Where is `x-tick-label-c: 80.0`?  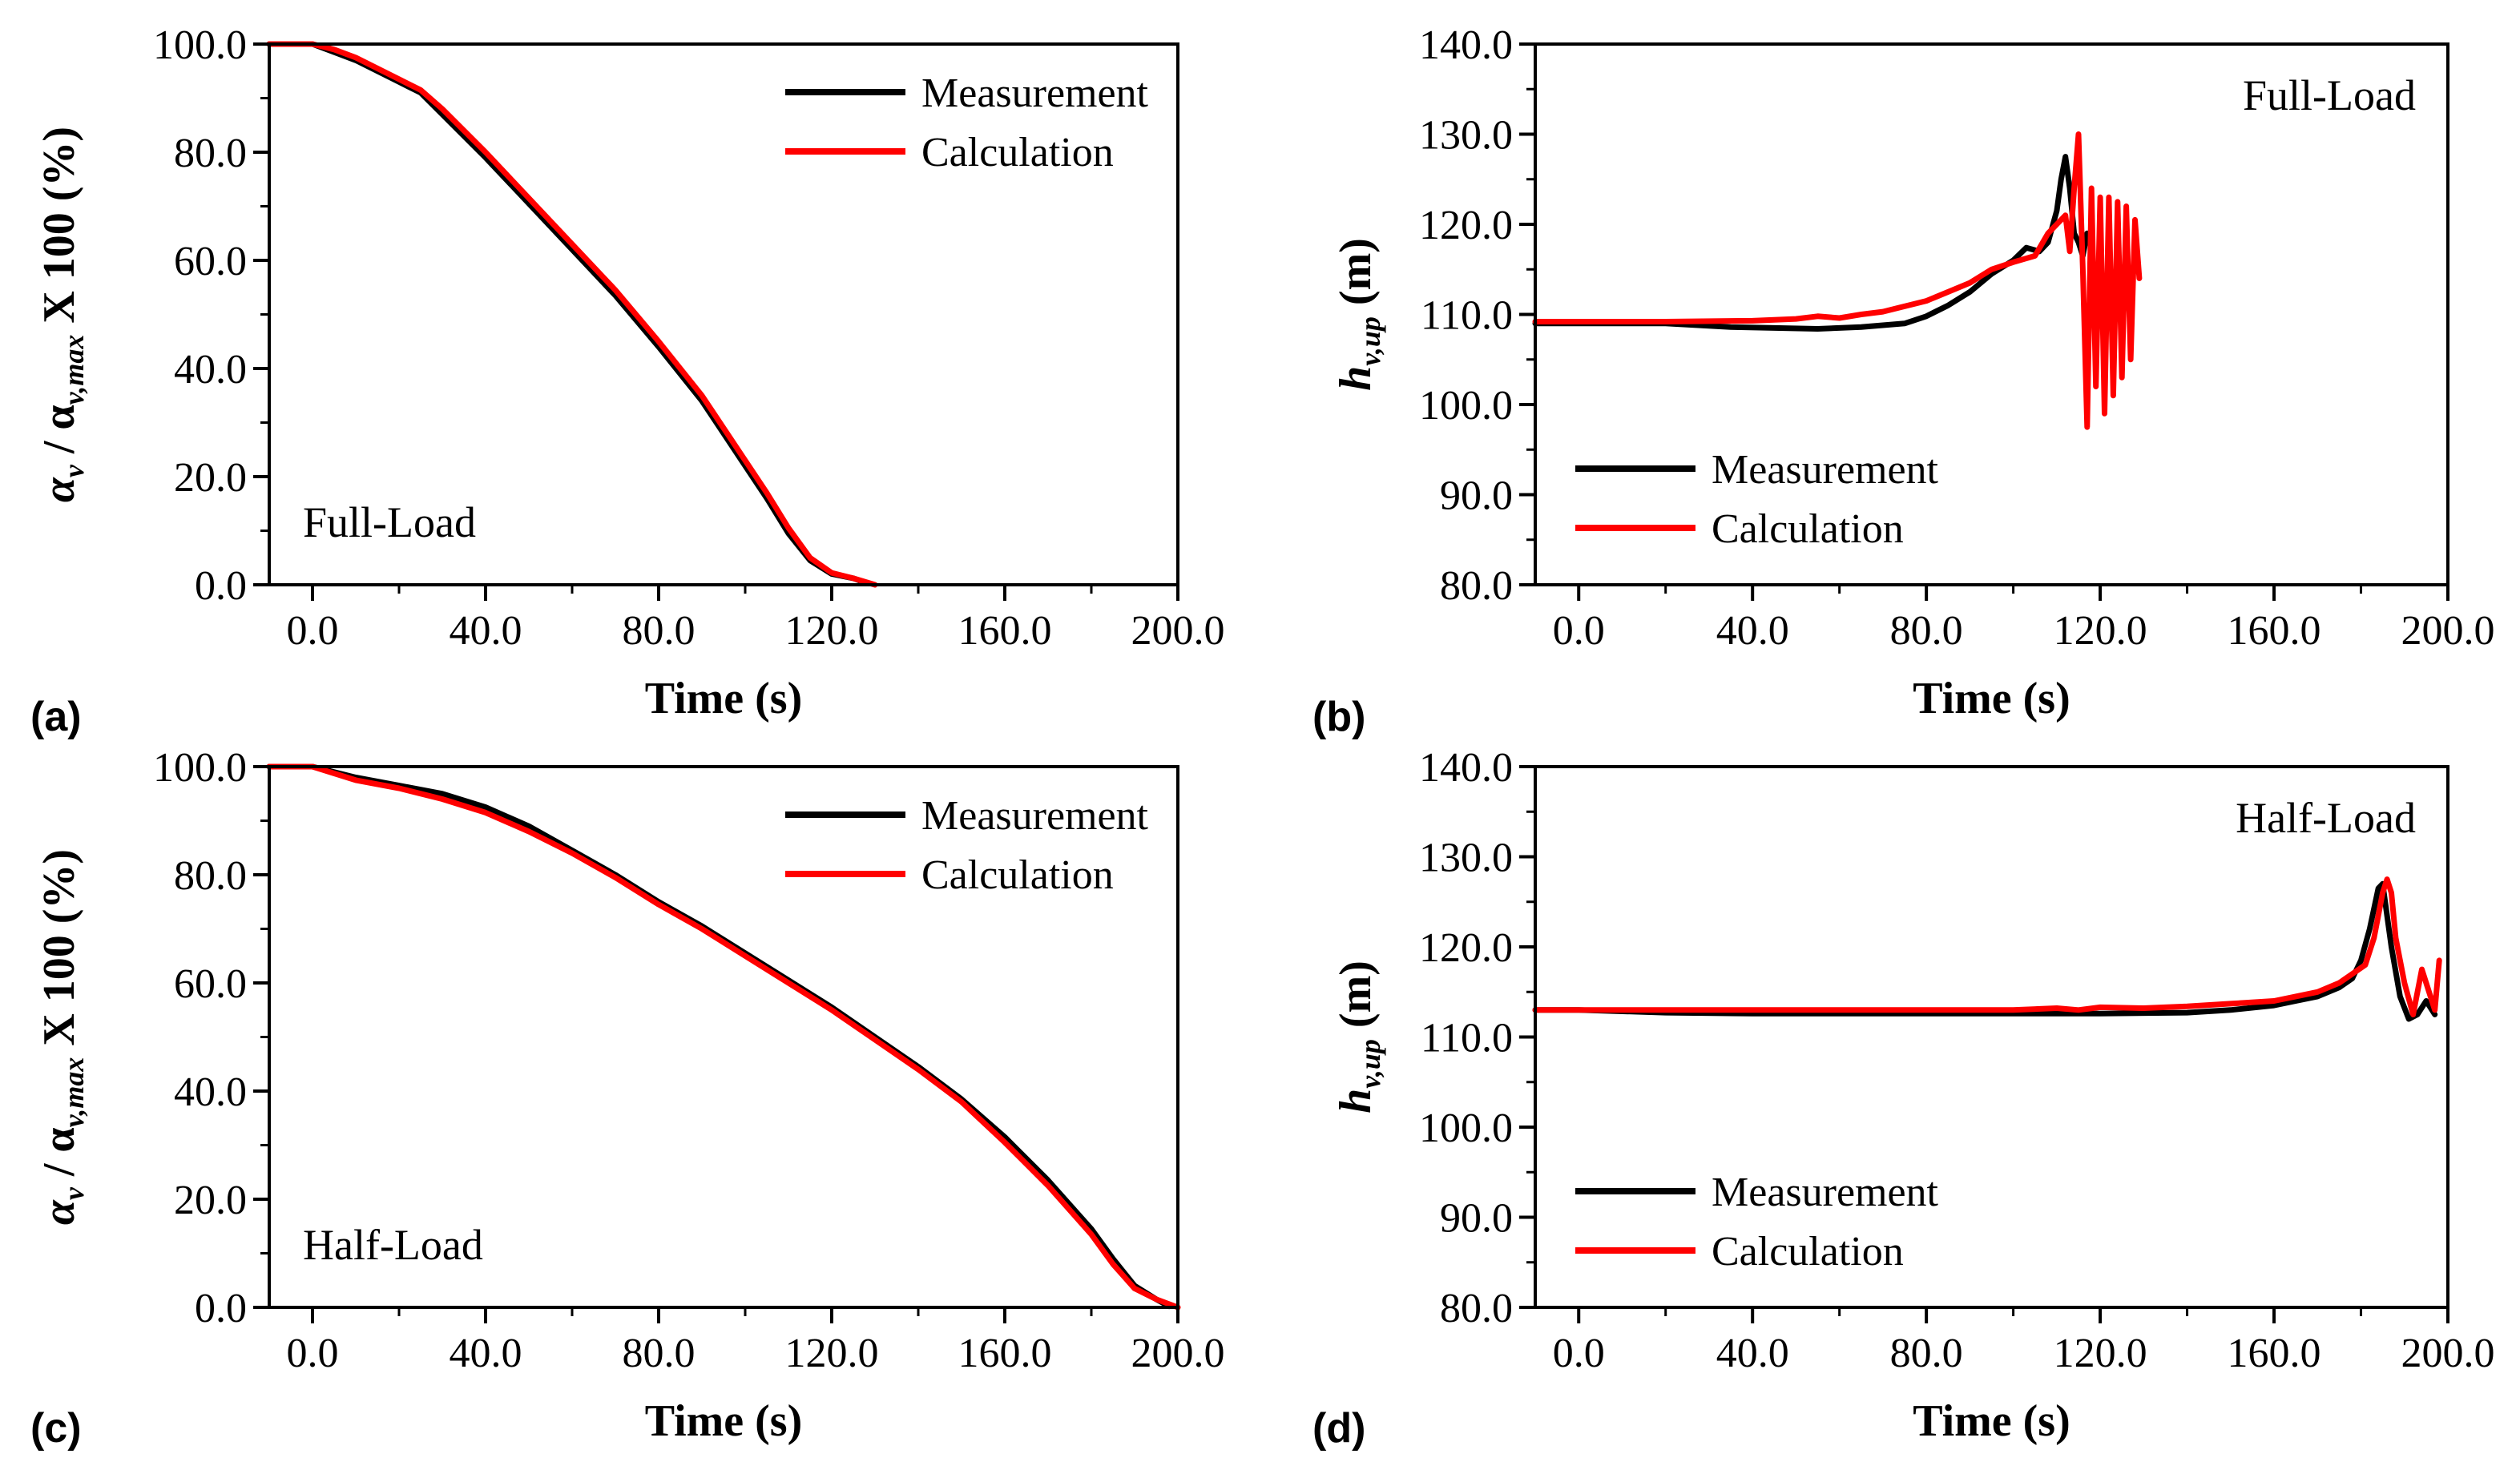
x-tick-label-c: 80.0 is located at coordinates (660, 1353).